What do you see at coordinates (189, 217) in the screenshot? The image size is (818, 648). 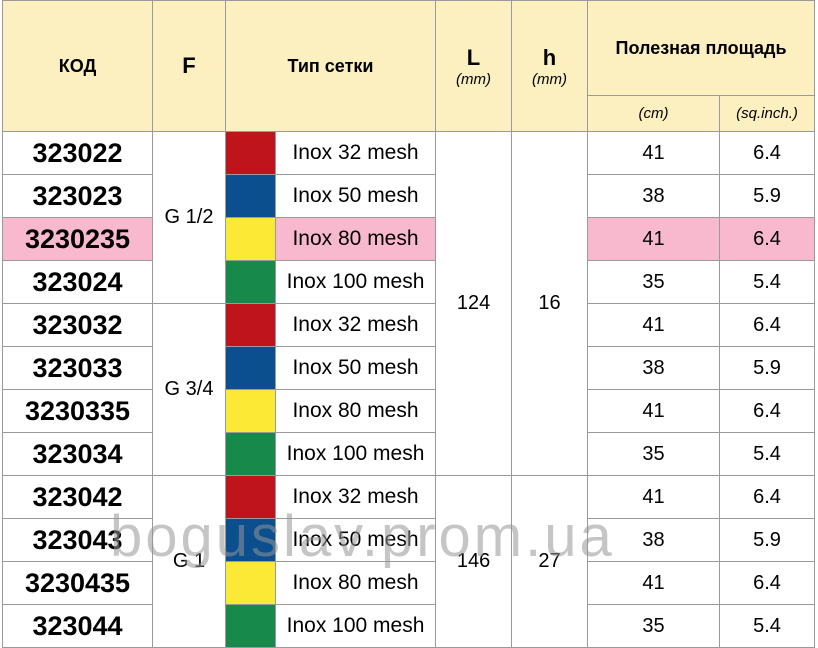 I see `thread-size: G 1/2` at bounding box center [189, 217].